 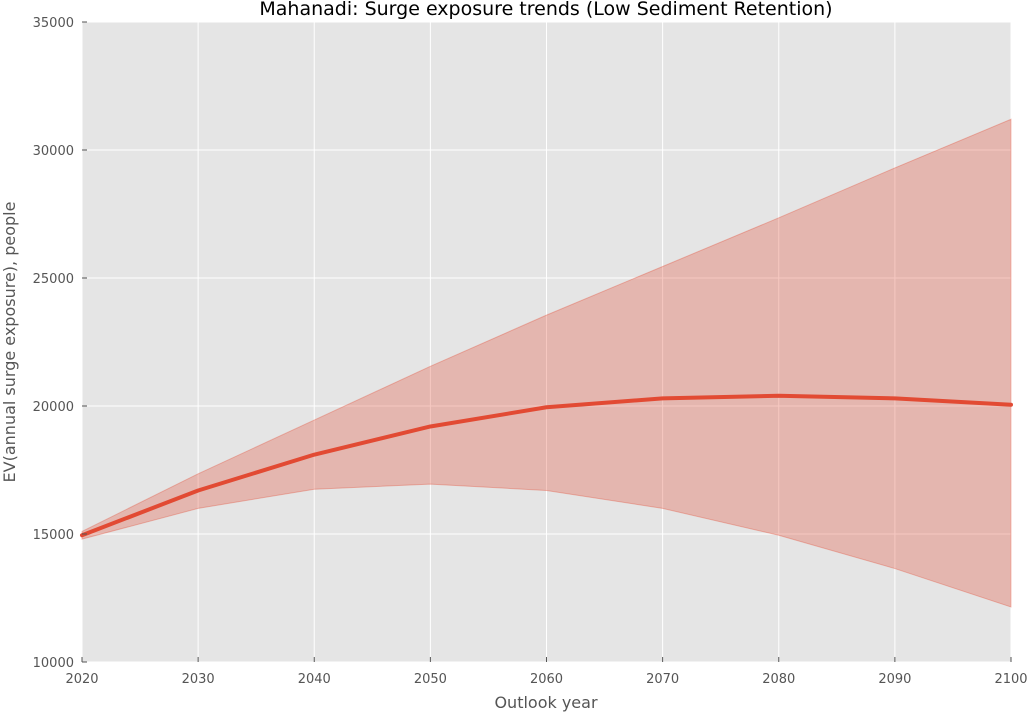 What do you see at coordinates (894, 679) in the screenshot?
I see `x-tick-label: 2090` at bounding box center [894, 679].